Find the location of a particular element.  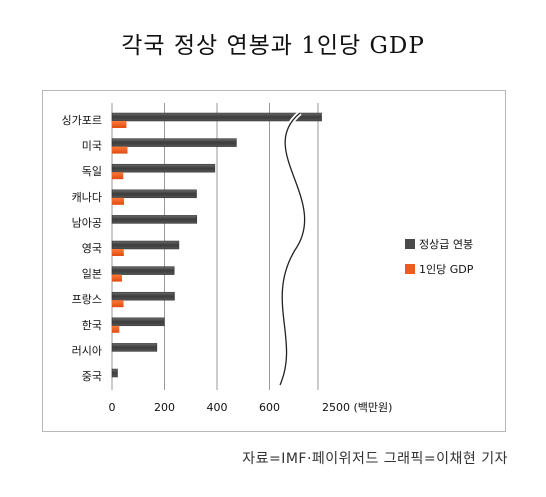

x-tick-label: 2500 (백만원) is located at coordinates (357, 407).